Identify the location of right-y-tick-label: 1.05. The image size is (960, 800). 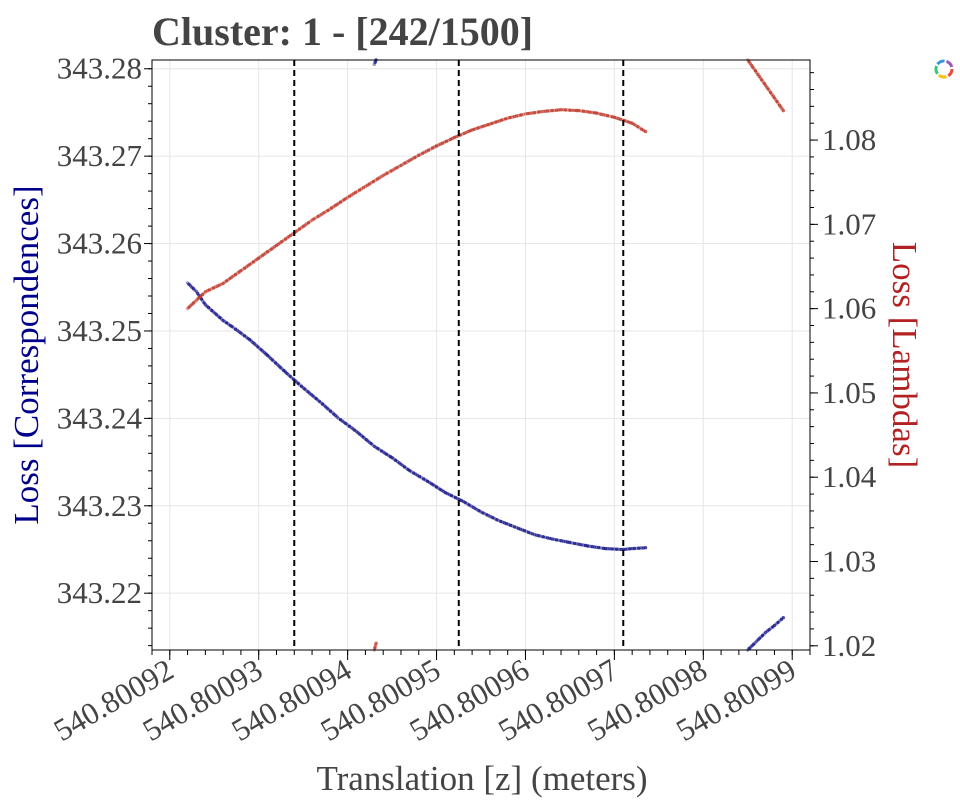
(849, 392).